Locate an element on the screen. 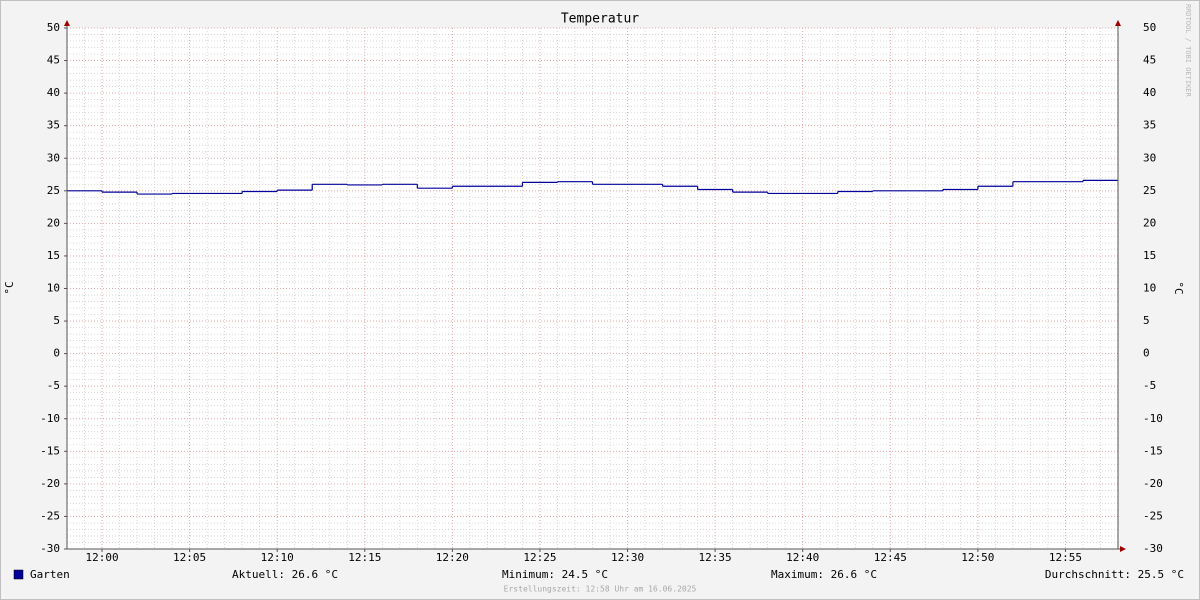  x-tick-label: 12:00 is located at coordinates (101, 557).